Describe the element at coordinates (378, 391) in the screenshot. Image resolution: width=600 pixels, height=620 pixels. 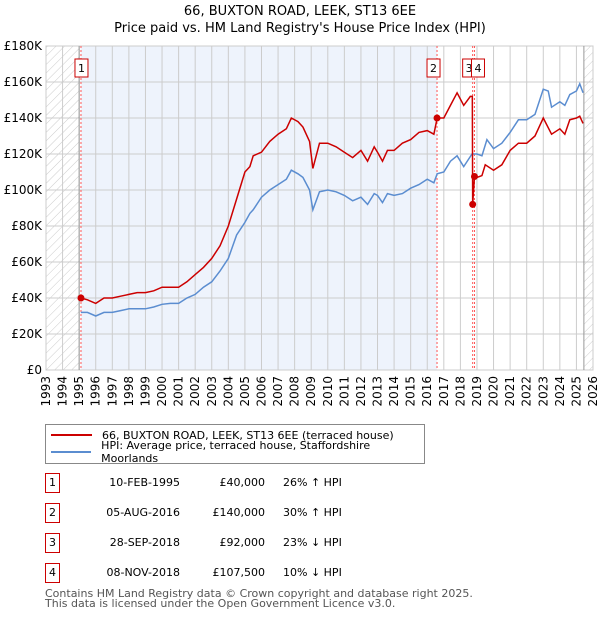
I see `x-tick-label: 2013` at that location.